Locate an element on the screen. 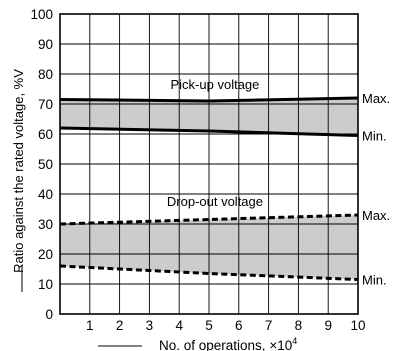 This screenshot has height=351, width=393. x-axis-label: No. of operations, ×104 is located at coordinates (228, 343).